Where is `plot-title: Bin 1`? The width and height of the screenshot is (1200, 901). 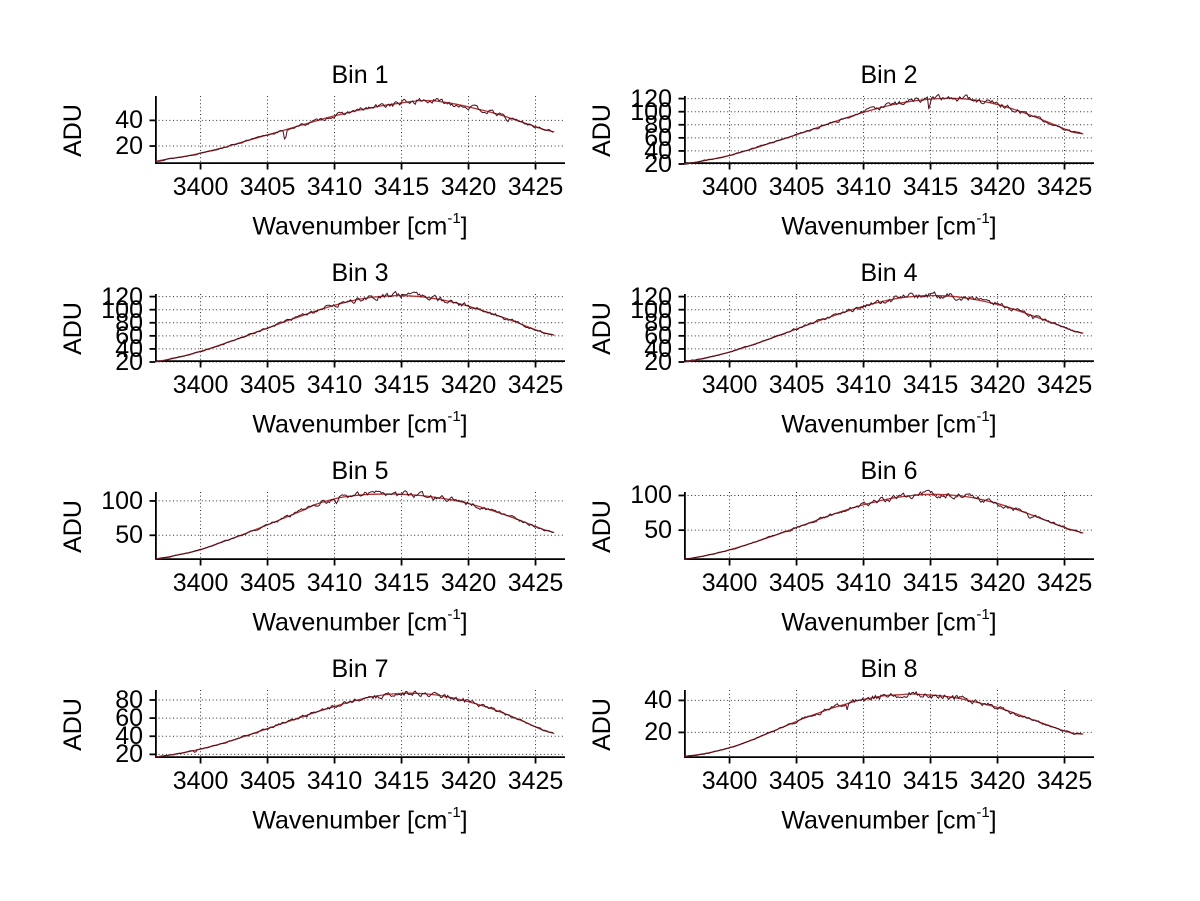
plot-title: Bin 1 is located at coordinates (360, 75).